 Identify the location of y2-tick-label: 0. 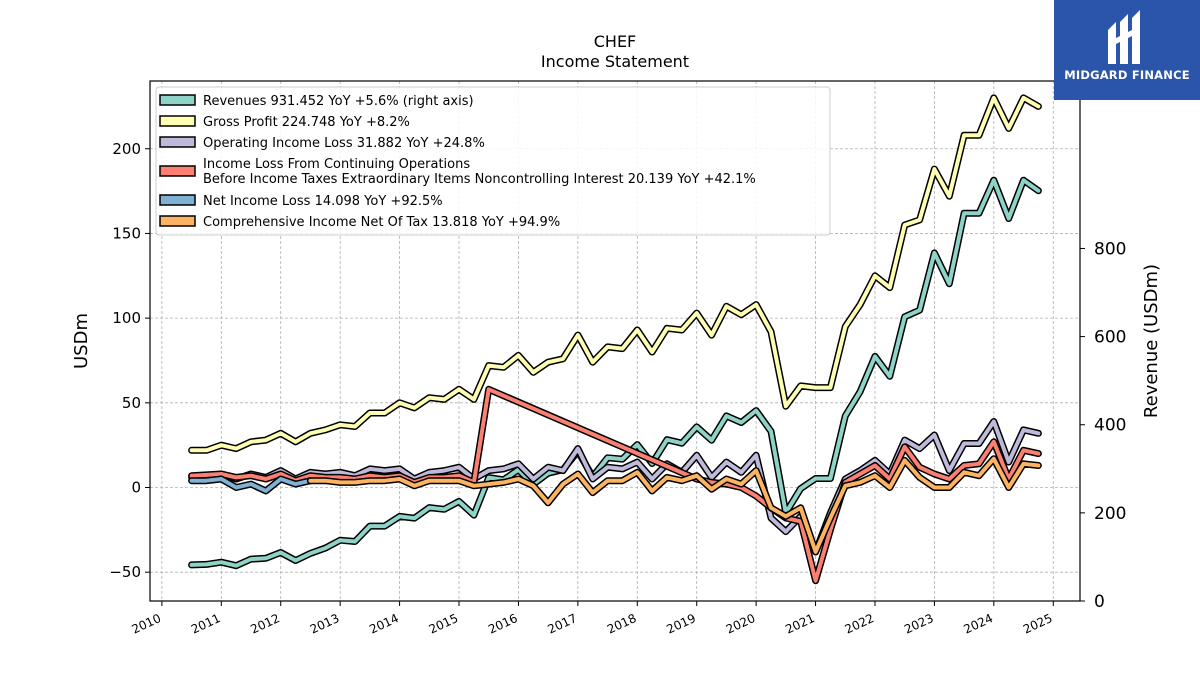
(1099, 602).